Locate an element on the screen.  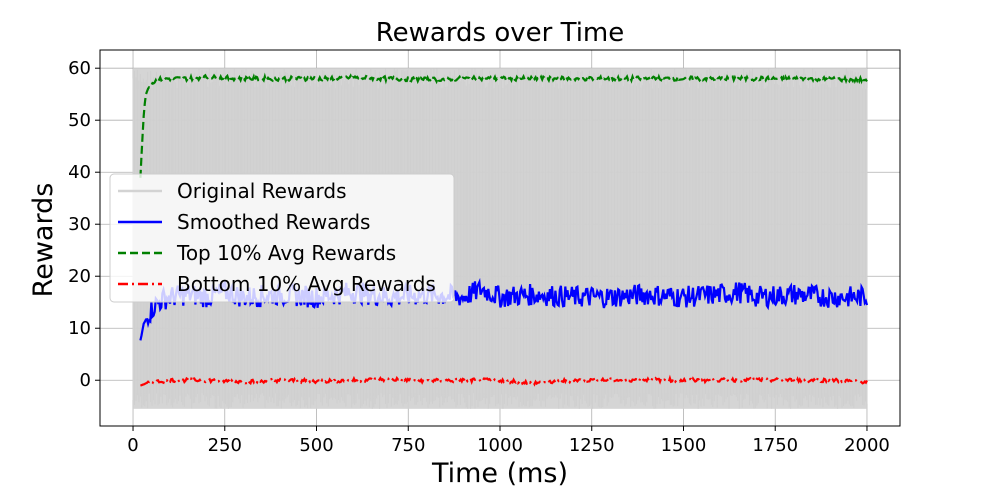
y-axis-ticks: 0 10 20 30 40 50 60 is located at coordinates (84, 224).